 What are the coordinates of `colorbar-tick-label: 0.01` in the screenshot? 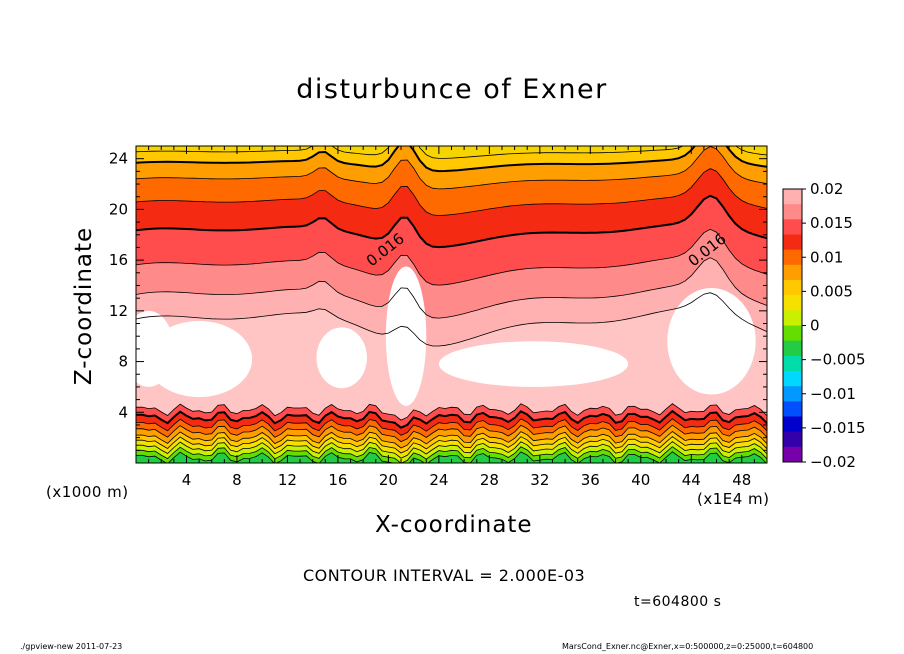 It's located at (826, 257).